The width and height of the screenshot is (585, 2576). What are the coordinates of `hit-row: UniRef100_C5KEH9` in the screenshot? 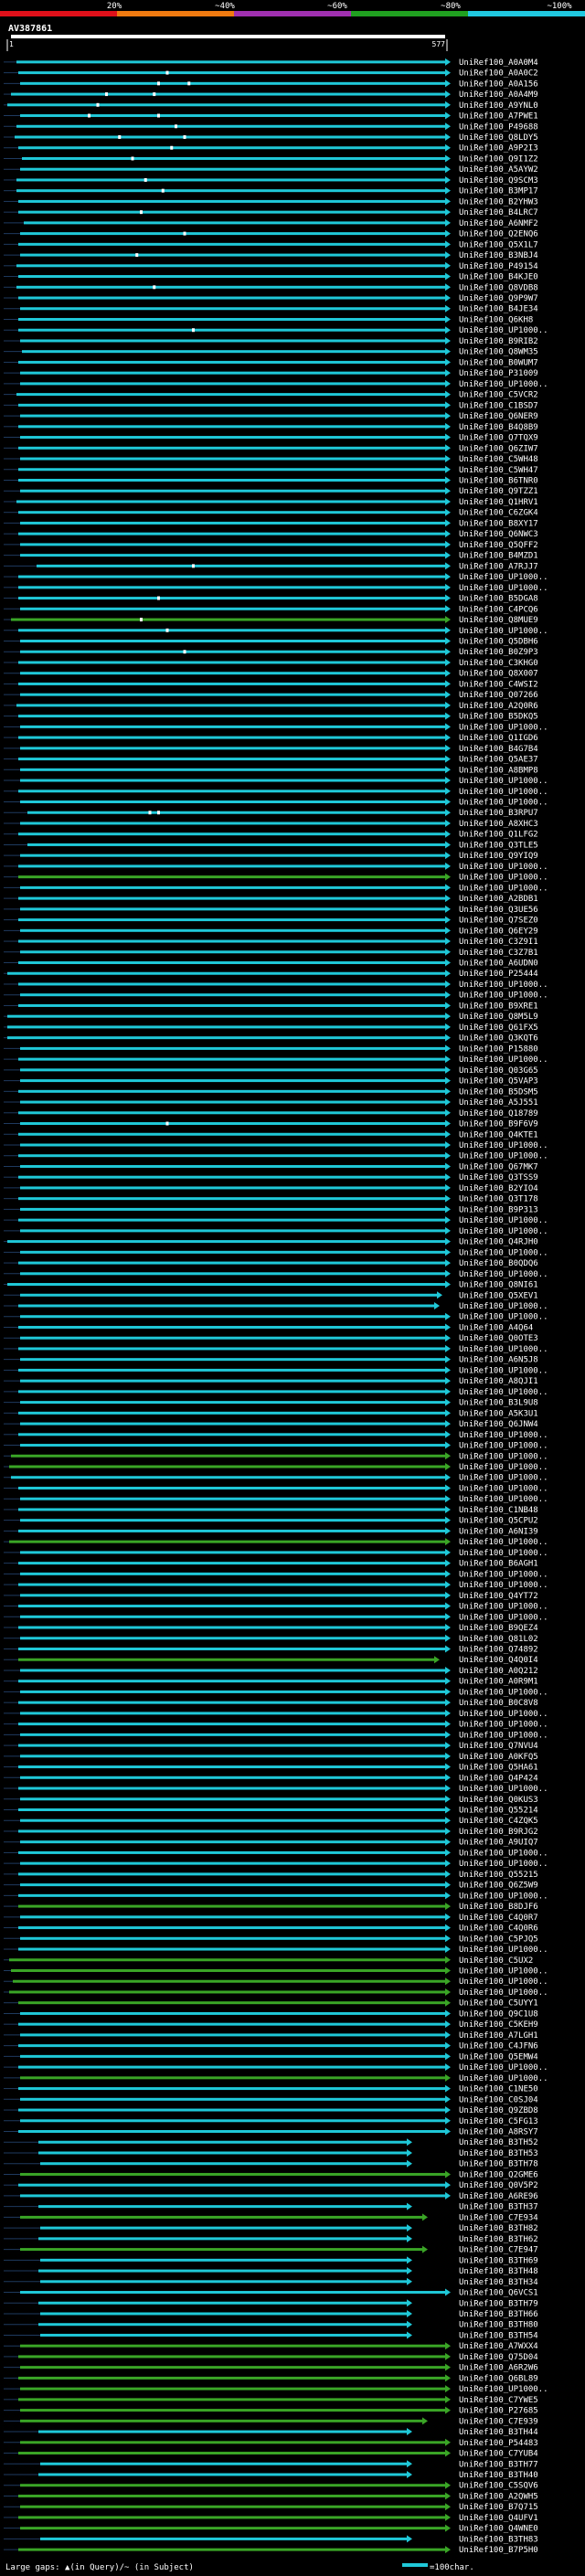 It's located at (271, 2025).